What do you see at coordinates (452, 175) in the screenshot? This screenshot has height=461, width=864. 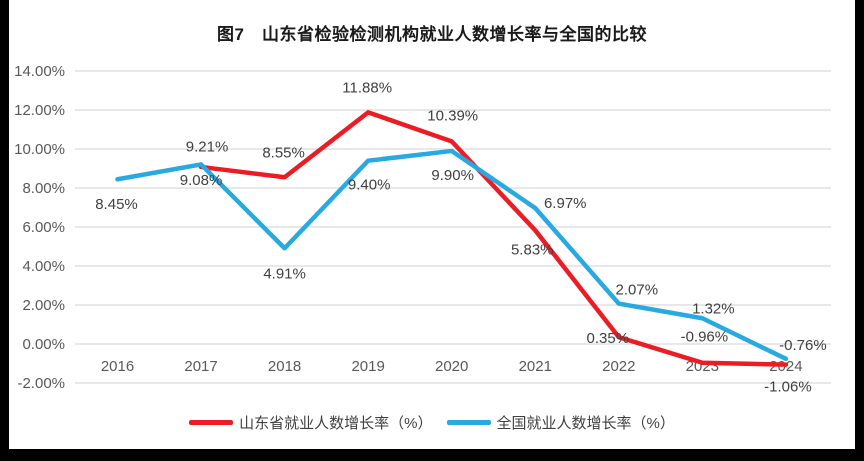 I see `data-label: 9.90%` at bounding box center [452, 175].